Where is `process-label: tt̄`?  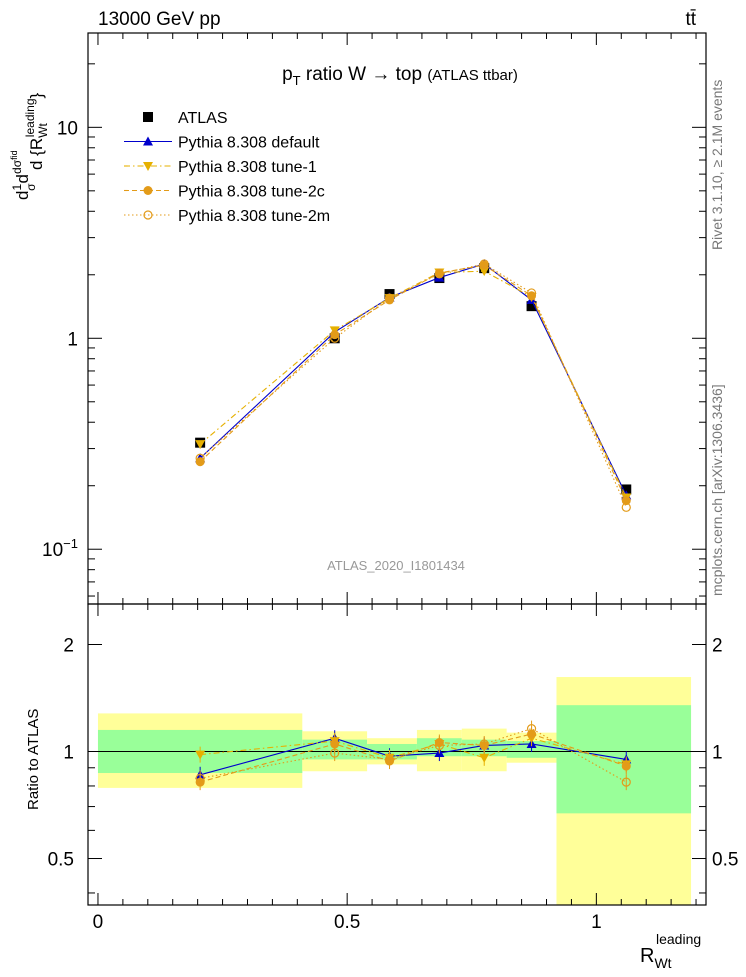
process-label: tt̄ is located at coordinates (690, 19).